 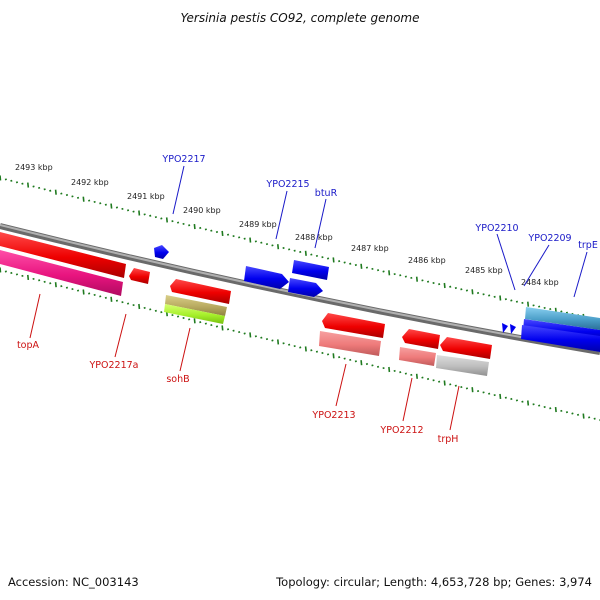 I want to click on gene-YPO2217a-arrow, so click(x=139, y=276).